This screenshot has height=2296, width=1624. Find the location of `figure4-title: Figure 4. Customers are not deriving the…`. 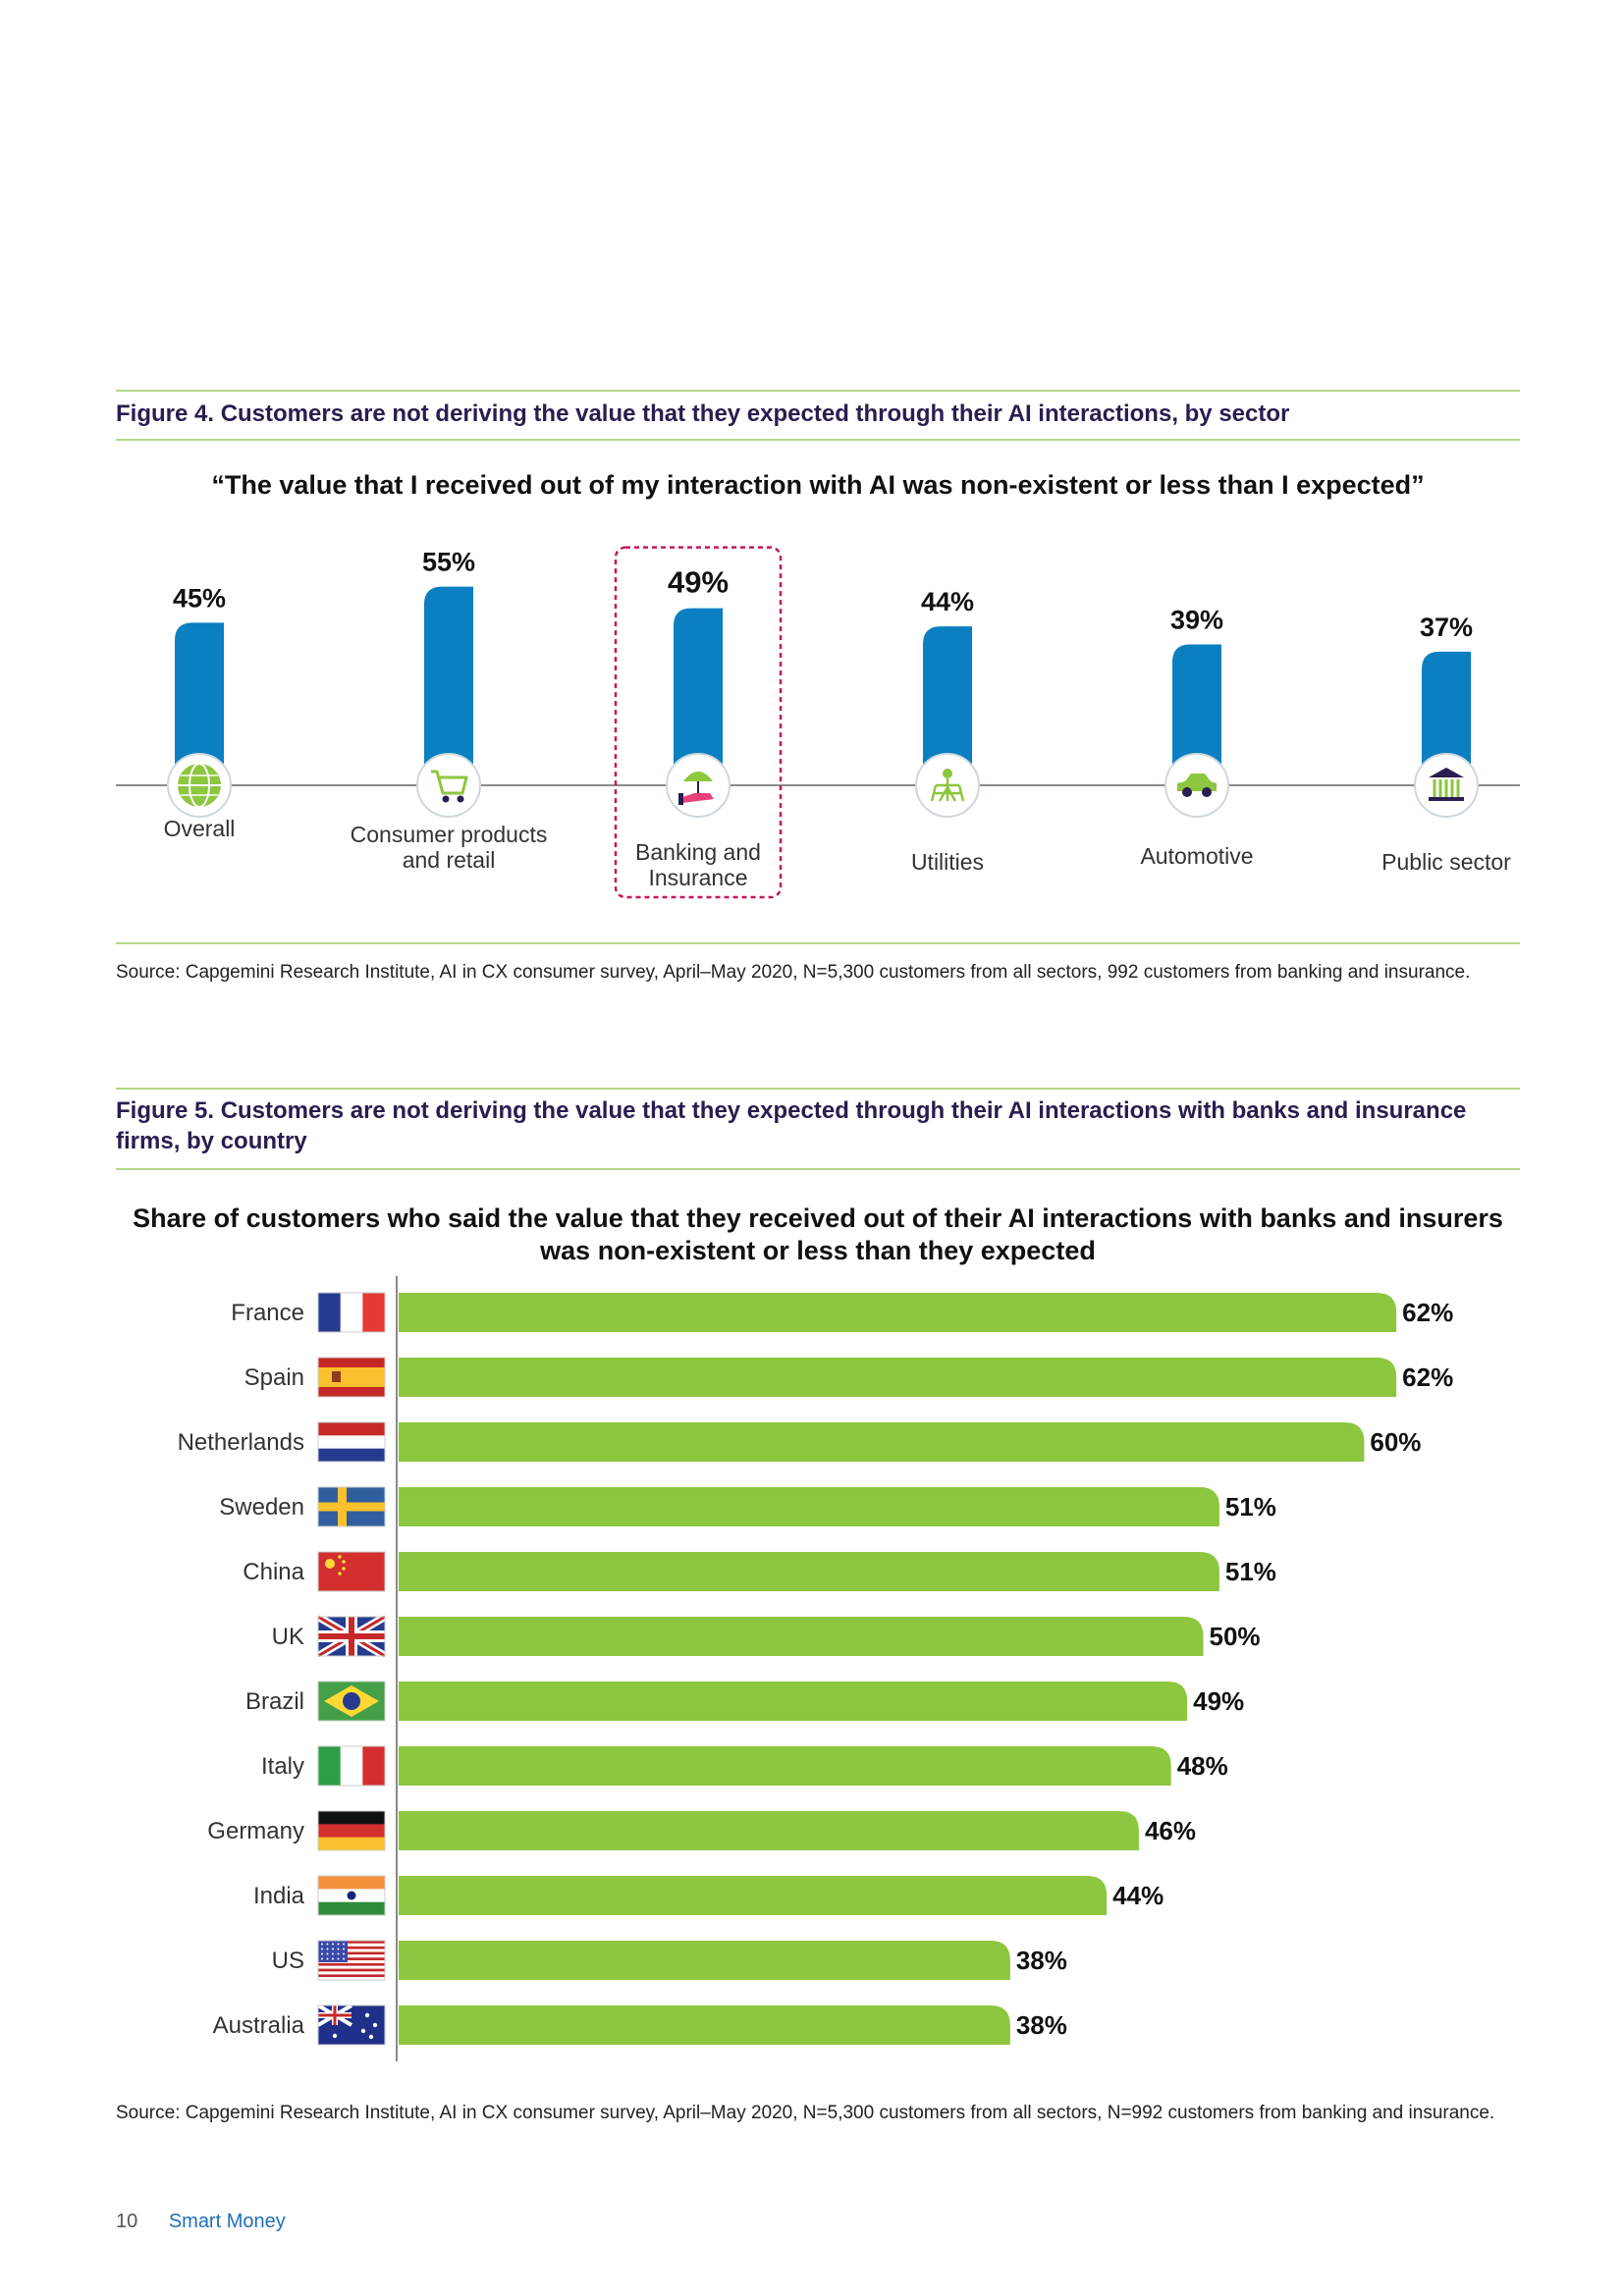

figure4-title: Figure 4. Customers are not deriving the… is located at coordinates (703, 413).